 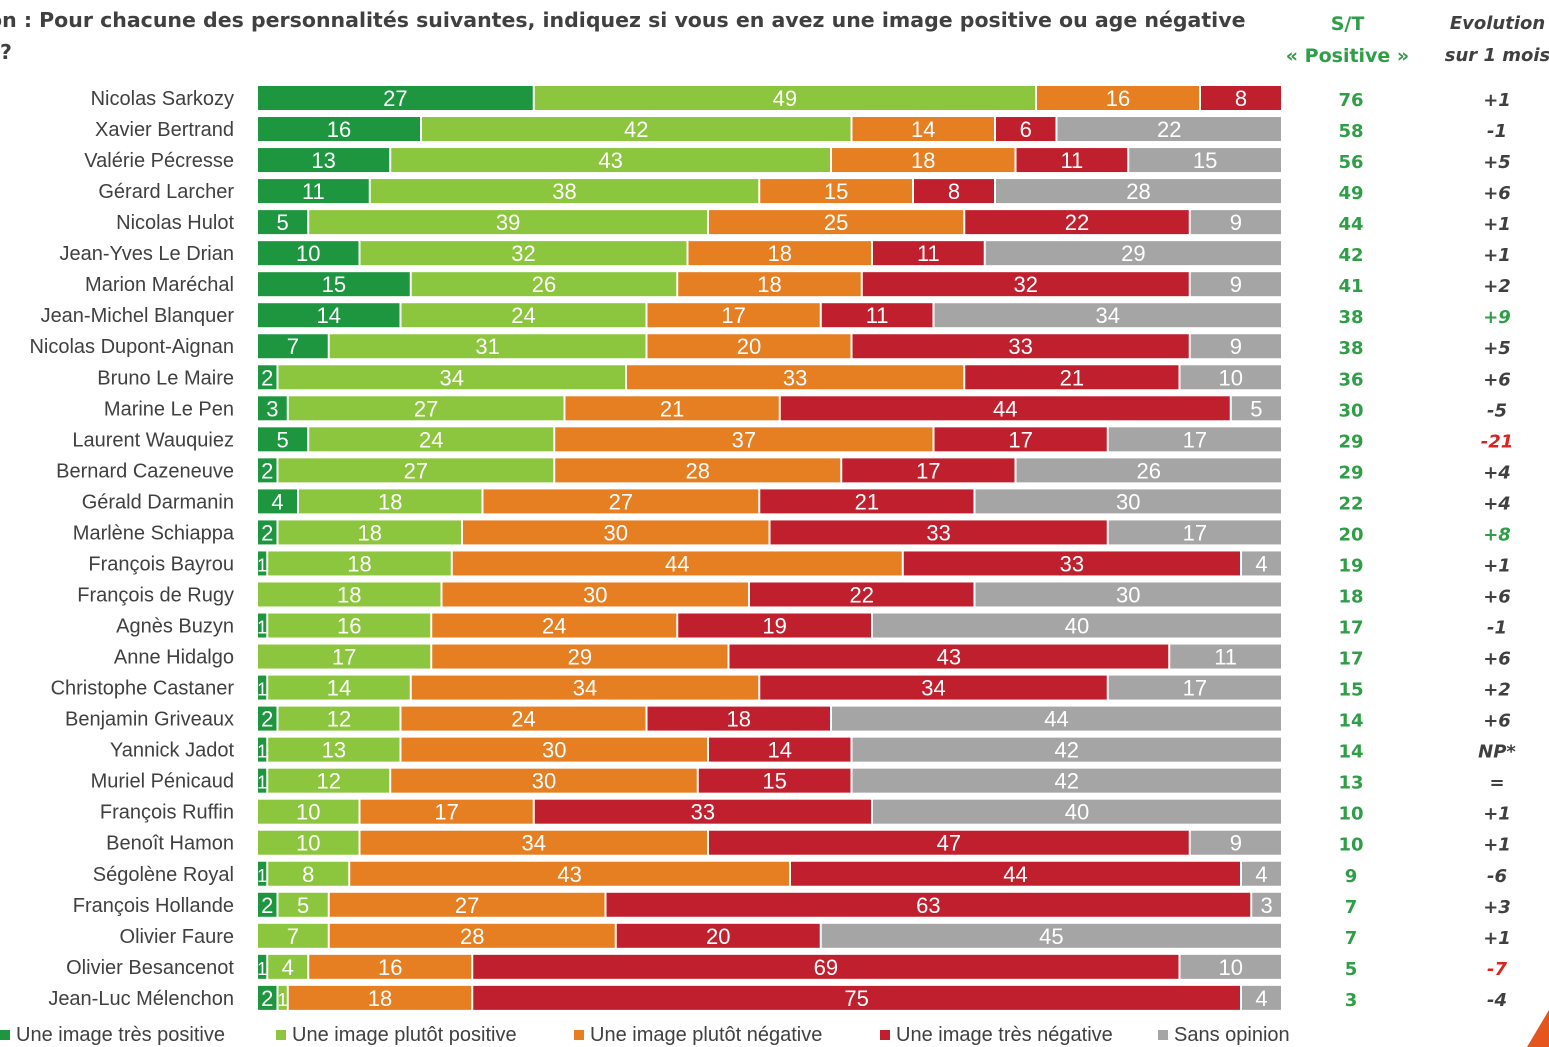 I want to click on st-positive-value: 14, so click(x=1350, y=721).